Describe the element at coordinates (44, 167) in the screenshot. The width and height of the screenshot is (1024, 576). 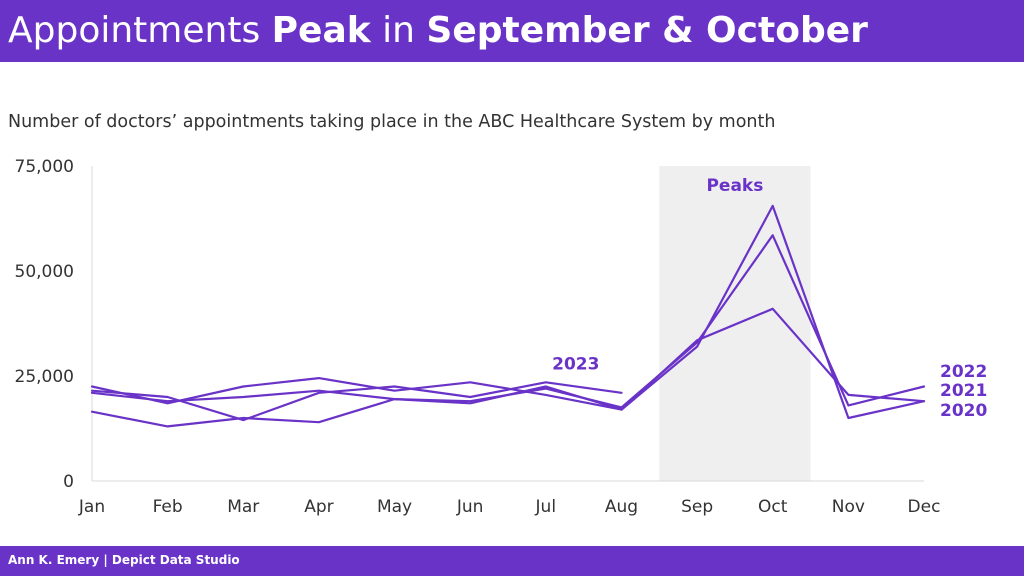
I see `y-tick-label: 75,000` at that location.